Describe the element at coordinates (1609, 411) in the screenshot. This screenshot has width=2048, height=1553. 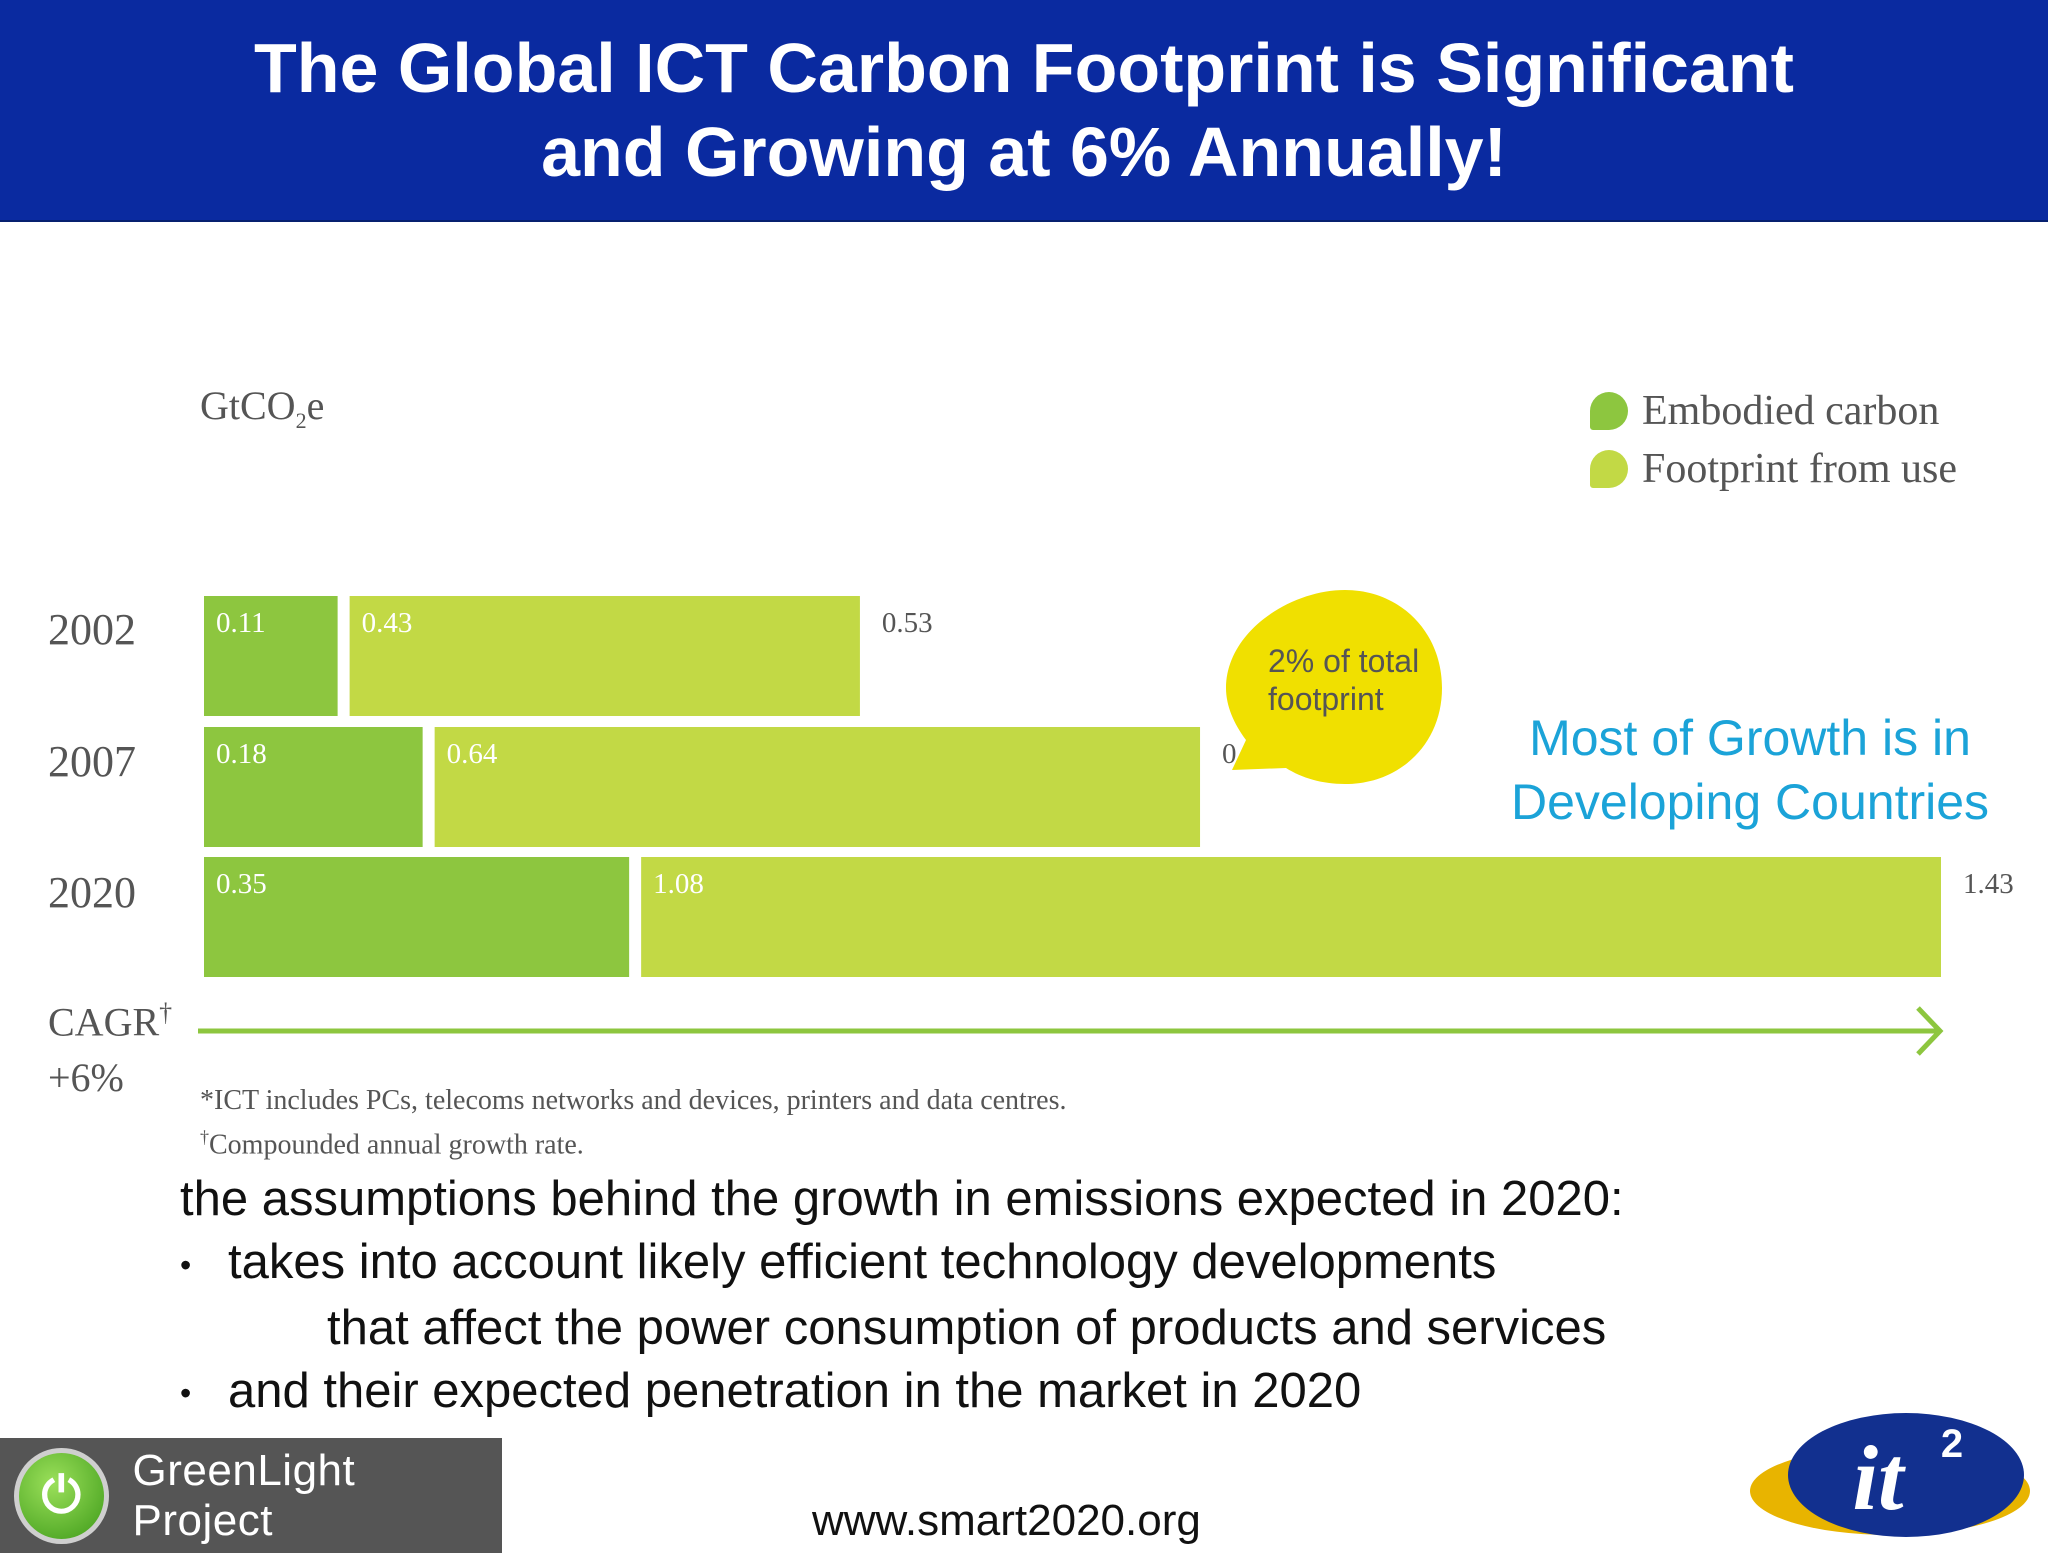
I see `legend-swatch-embodied` at that location.